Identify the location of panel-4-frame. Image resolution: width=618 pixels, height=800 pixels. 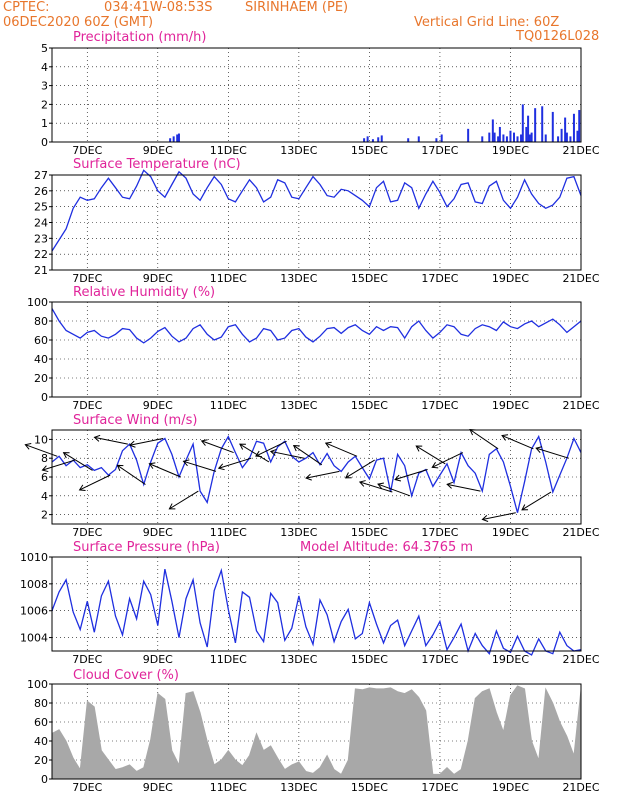
(316, 477).